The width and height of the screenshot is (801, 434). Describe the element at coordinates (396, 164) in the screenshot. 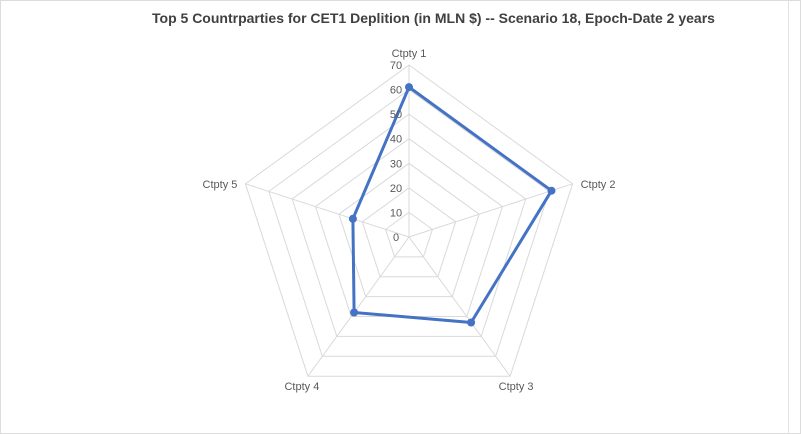

I see `tick-label: 30` at that location.